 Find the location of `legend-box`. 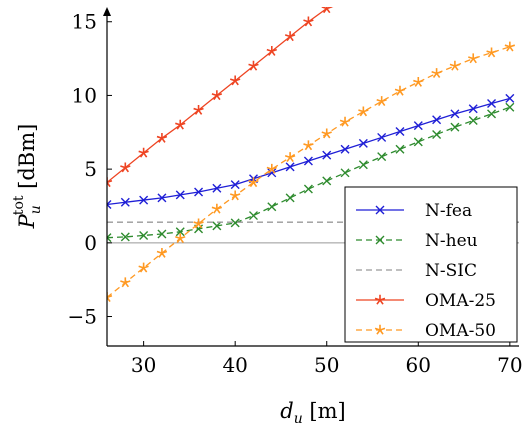

legend-box is located at coordinates (431, 264).